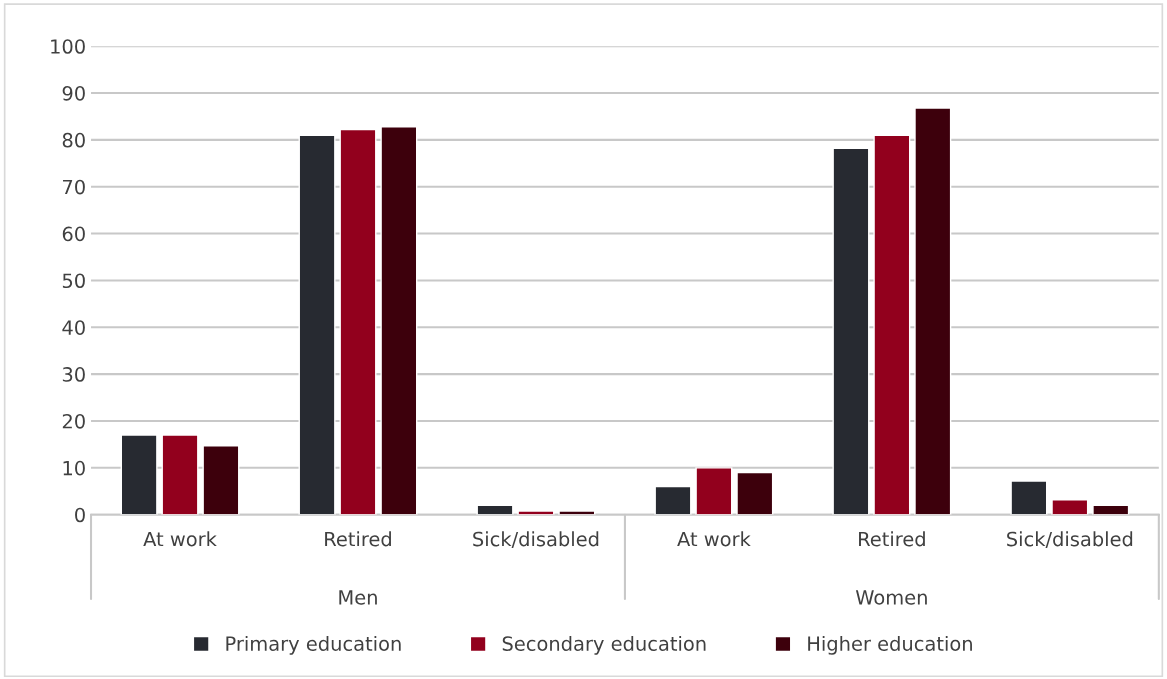  What do you see at coordinates (80, 515) in the screenshot?
I see `y-tick-label: 0` at bounding box center [80, 515].